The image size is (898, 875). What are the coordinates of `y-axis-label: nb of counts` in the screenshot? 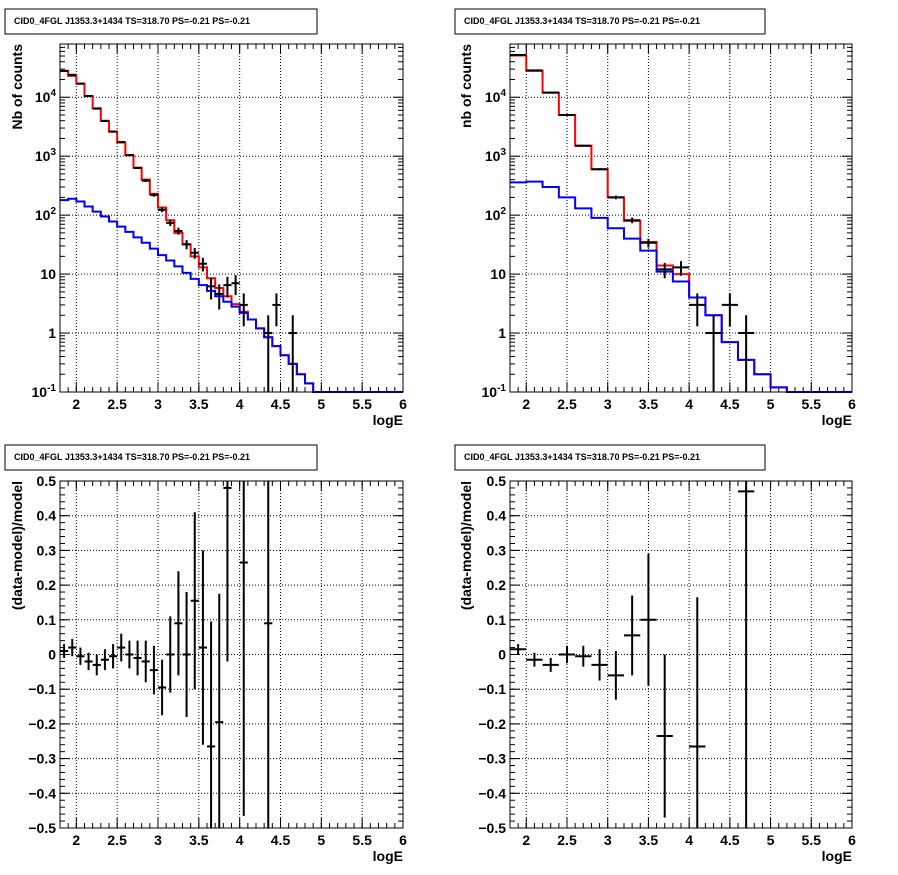 It's located at (466, 86).